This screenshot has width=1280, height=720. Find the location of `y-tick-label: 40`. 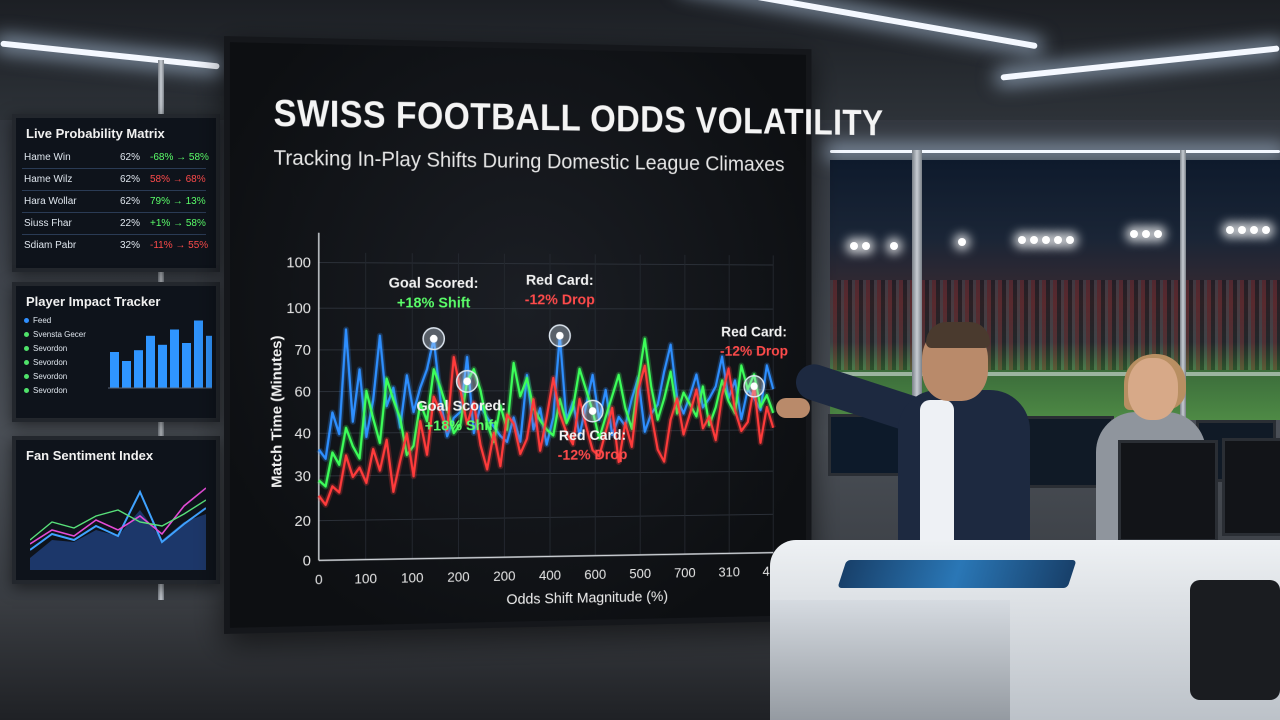

y-tick-label: 40 is located at coordinates (303, 433).